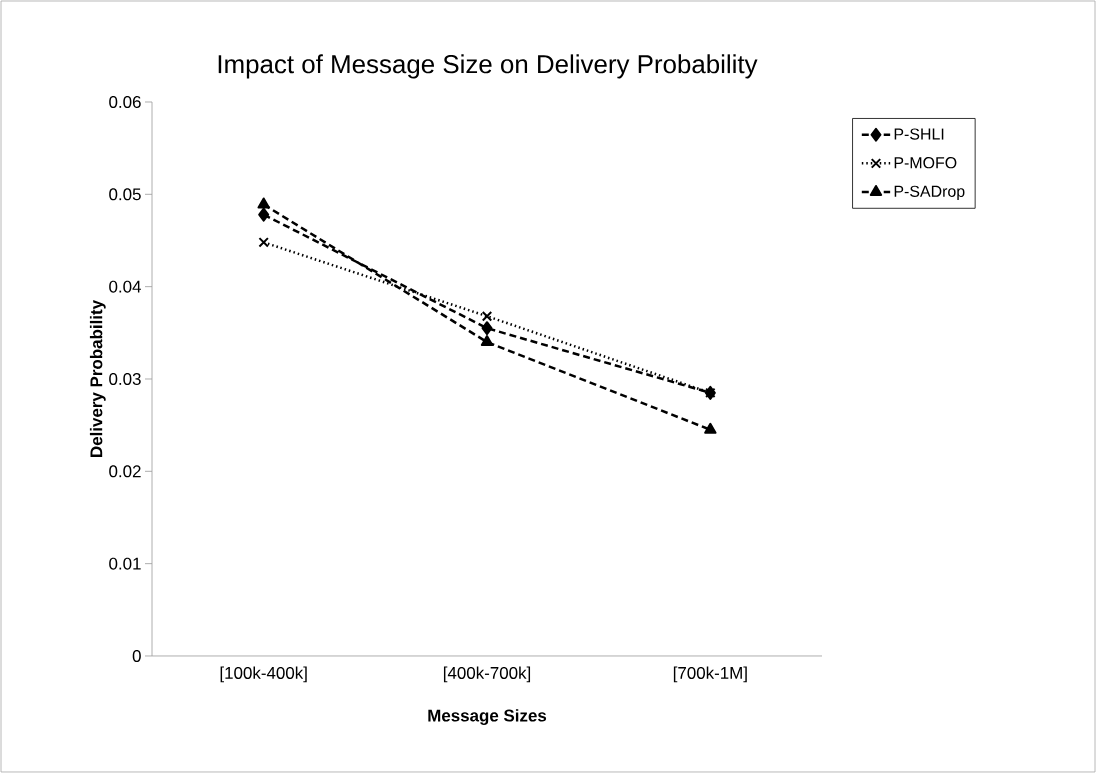 The image size is (1096, 773). What do you see at coordinates (125, 378) in the screenshot?
I see `y-tick-label: 0.03` at bounding box center [125, 378].